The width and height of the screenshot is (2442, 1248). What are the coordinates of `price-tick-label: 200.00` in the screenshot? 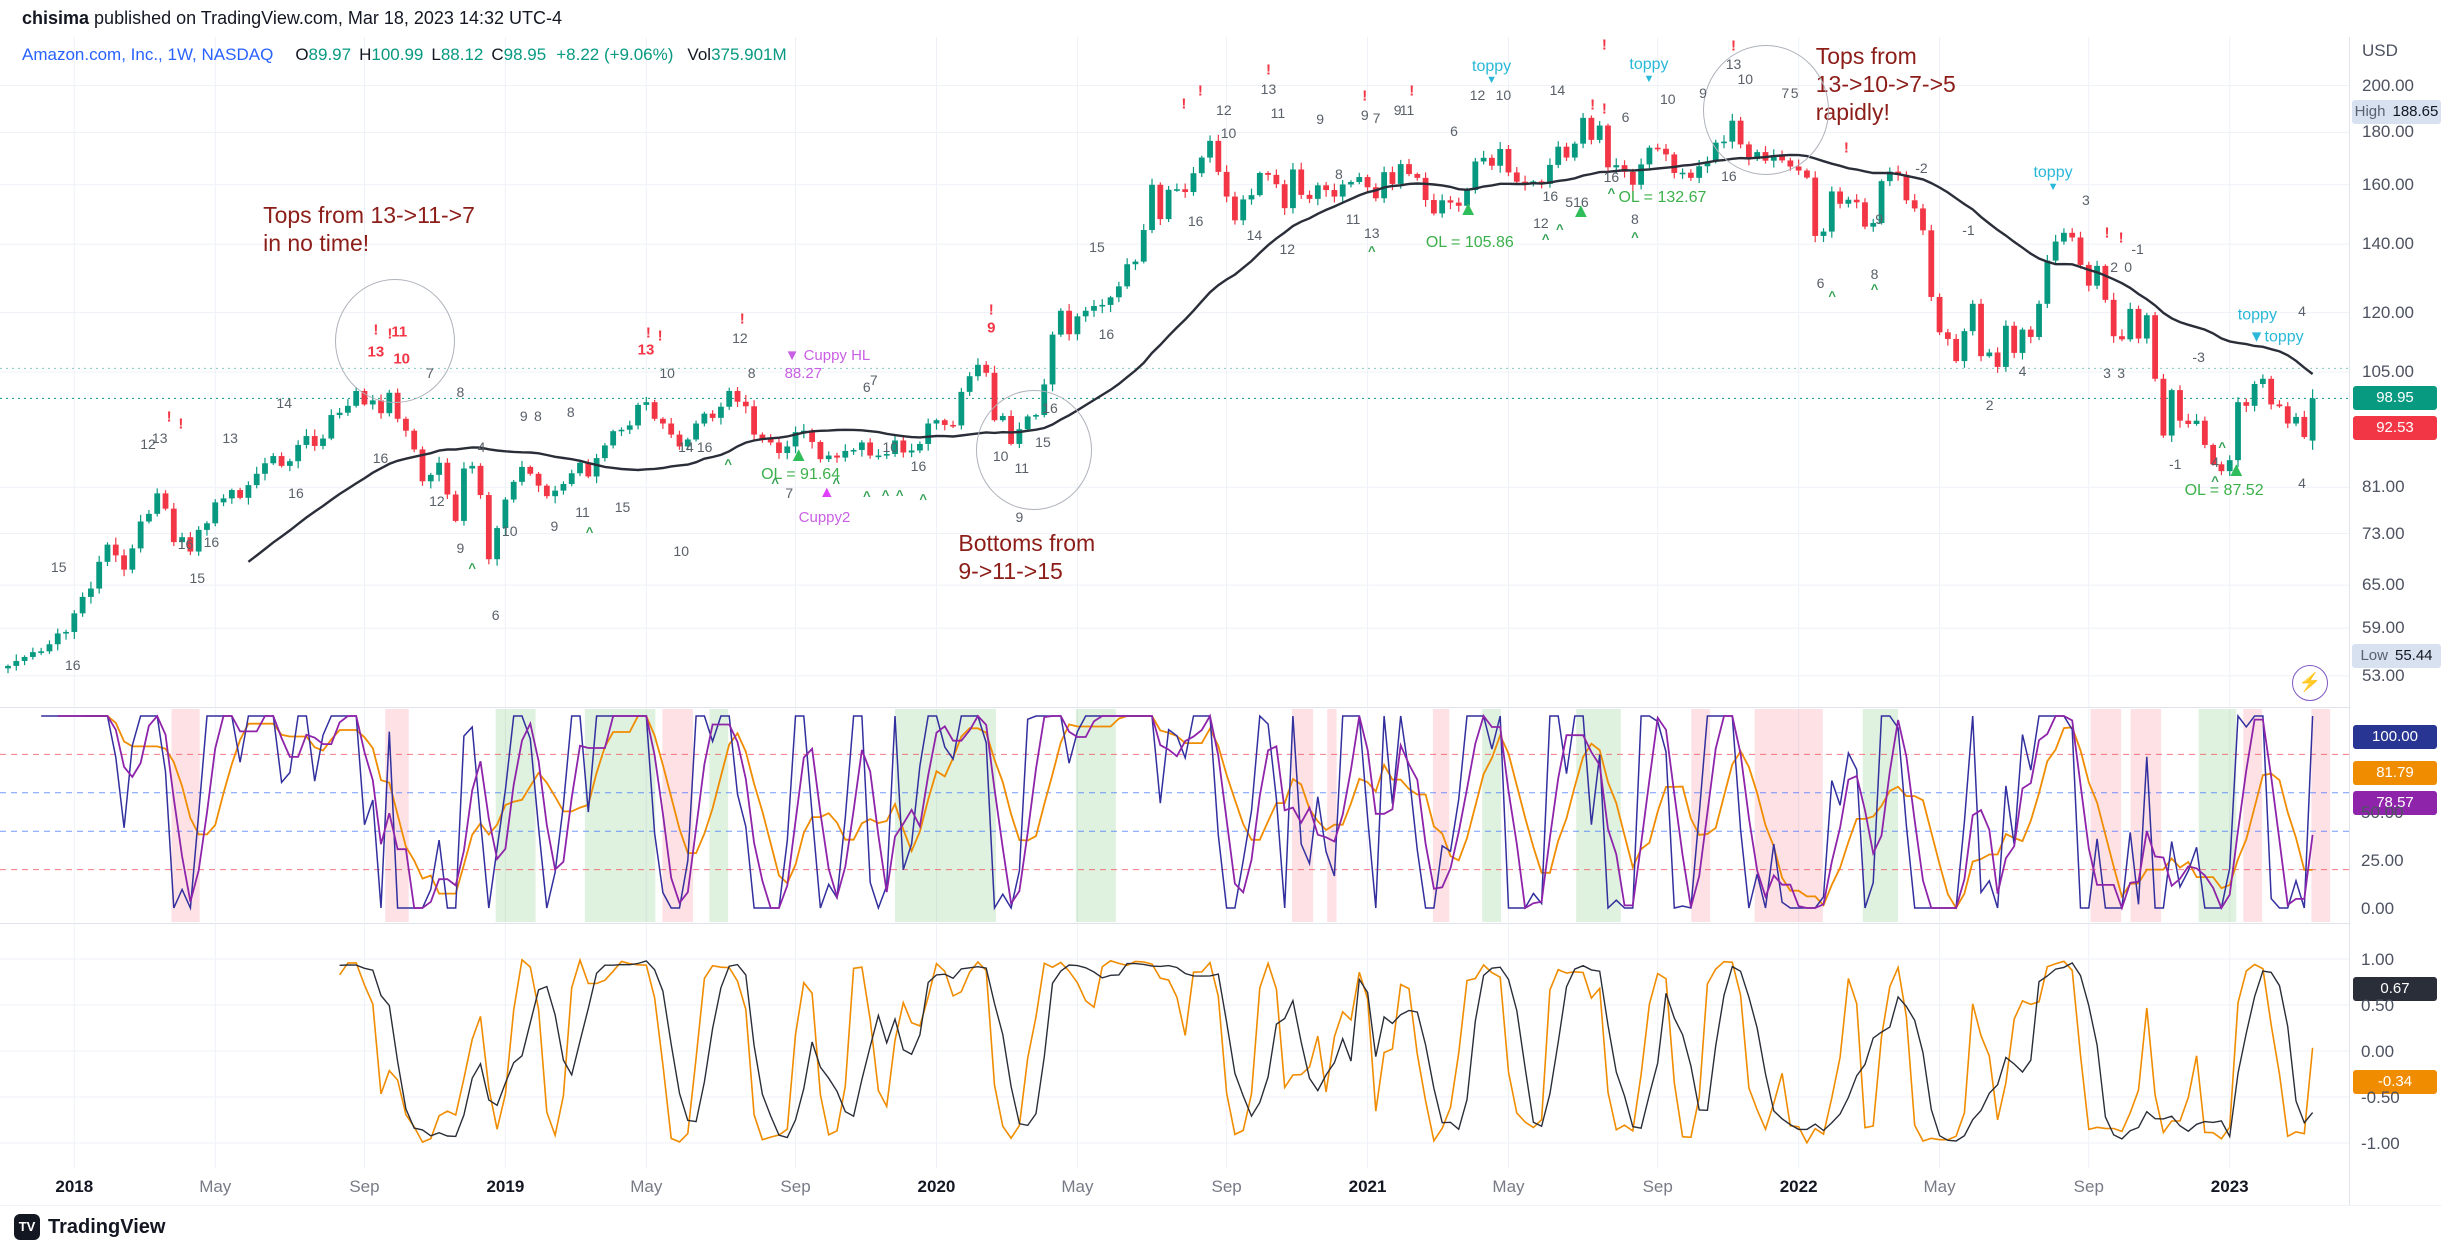 It's located at (2388, 85).